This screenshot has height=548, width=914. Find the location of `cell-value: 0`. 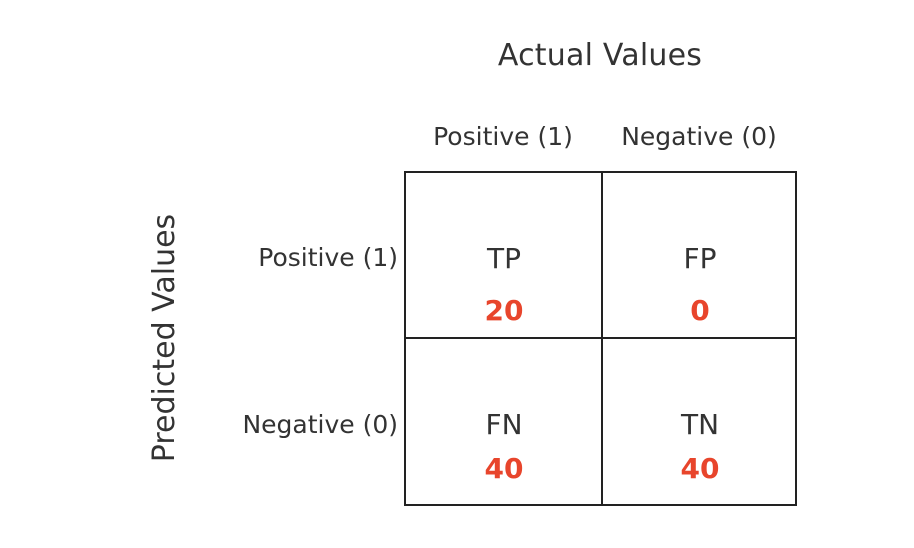

cell-value: 0 is located at coordinates (700, 310).